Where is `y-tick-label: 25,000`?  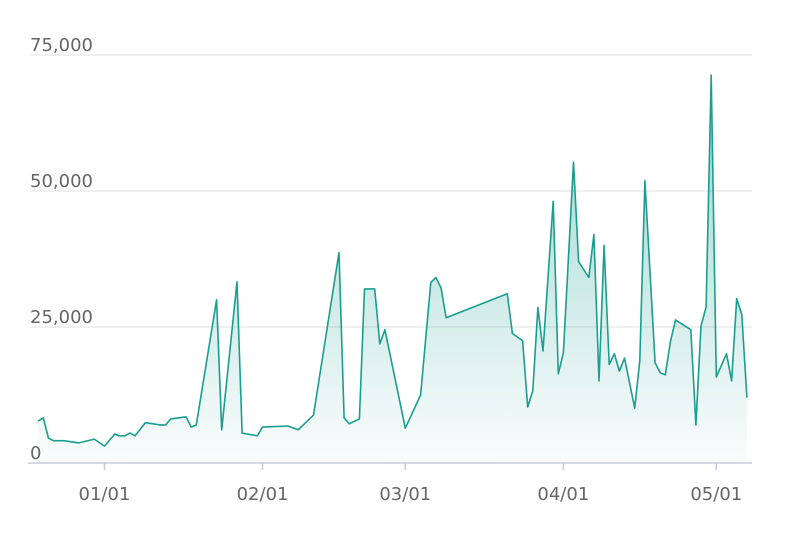 y-tick-label: 25,000 is located at coordinates (61, 317).